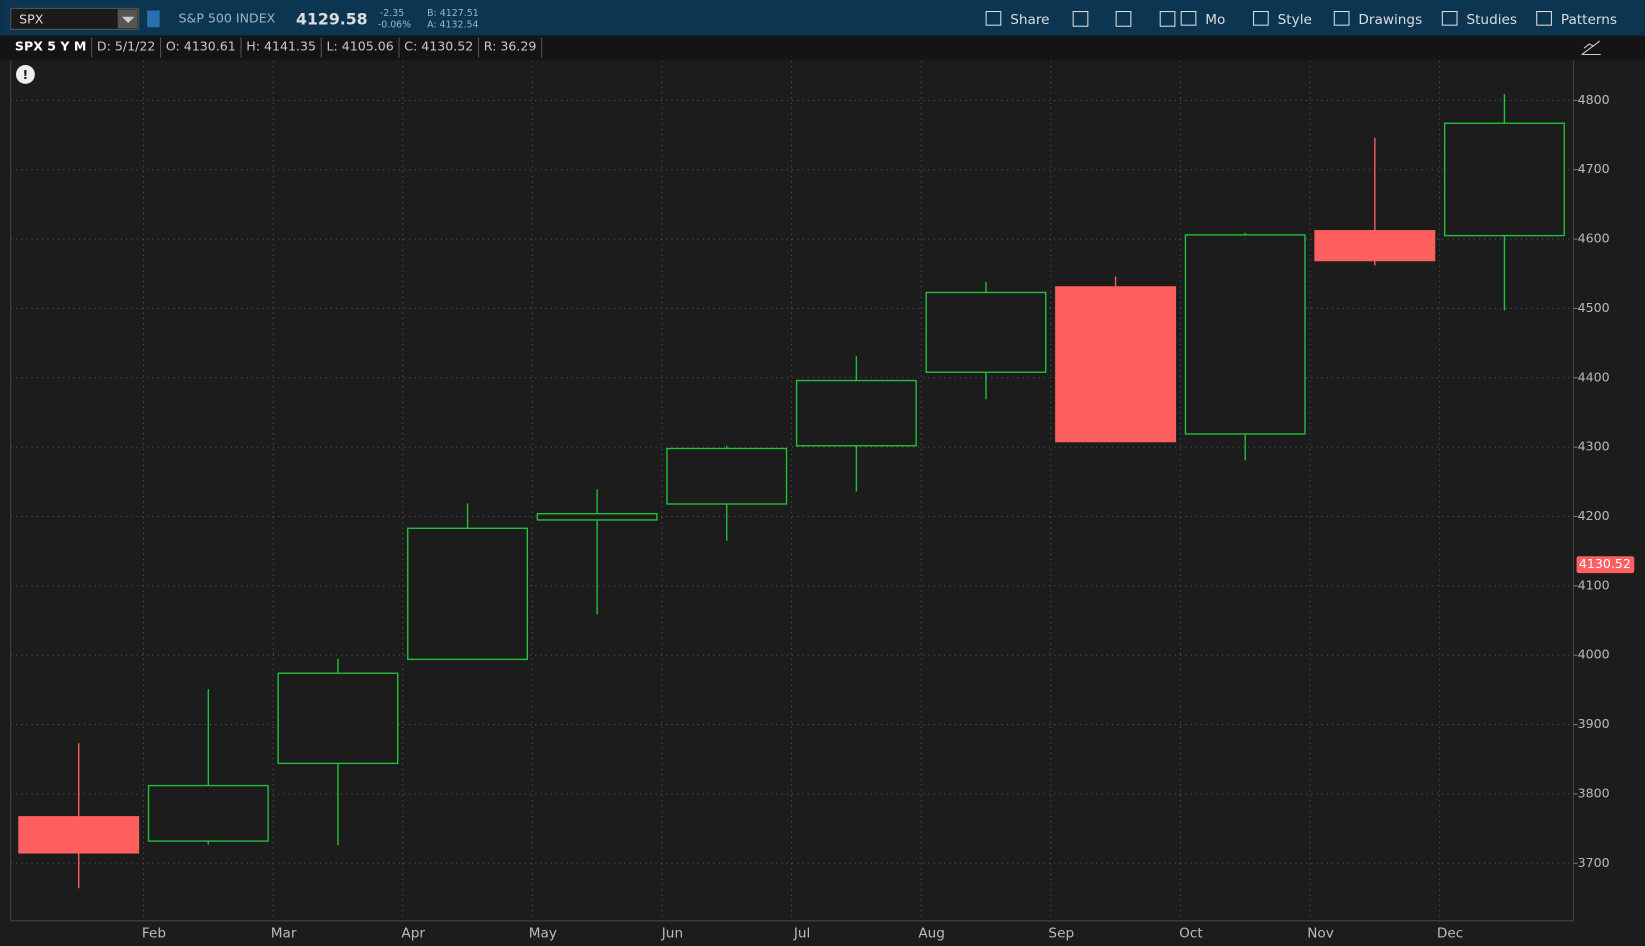 Image resolution: width=1645 pixels, height=946 pixels. I want to click on link-badge, so click(153, 19).